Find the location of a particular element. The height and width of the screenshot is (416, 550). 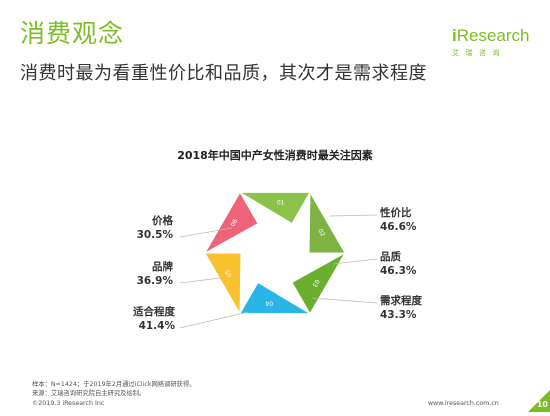

label-need-value: 43.3% is located at coordinates (398, 315).